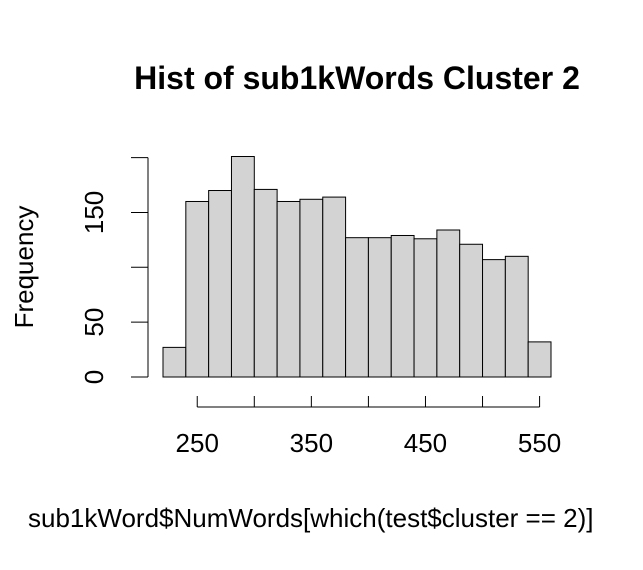 Image resolution: width=643 pixels, height=570 pixels. What do you see at coordinates (368, 427) in the screenshot?
I see `x-axis: 250 350 450 550` at bounding box center [368, 427].